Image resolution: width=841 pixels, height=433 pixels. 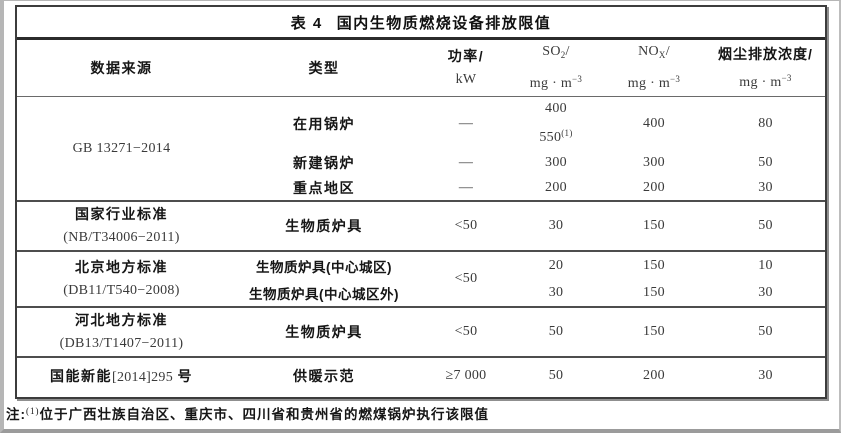 I want to click on col-header-so2: SO2/ mg · m−3, so click(x=556, y=68).